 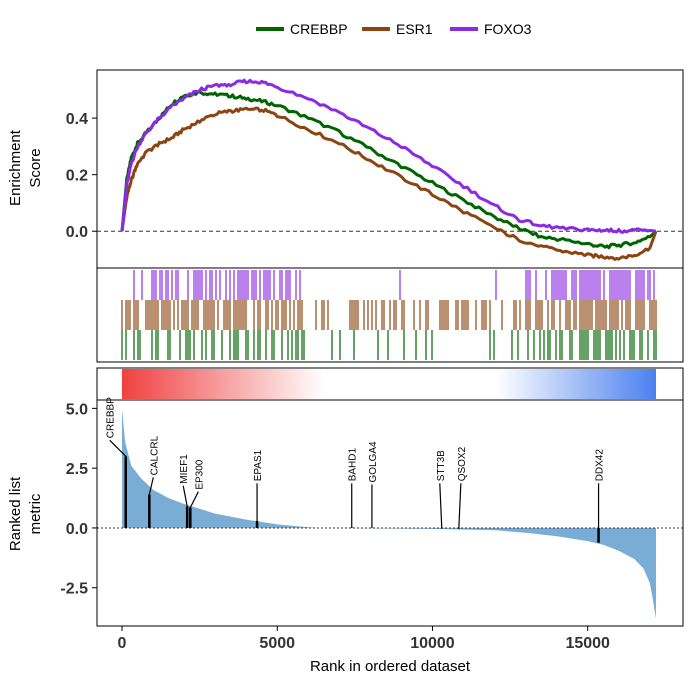 What do you see at coordinates (414, 29) in the screenshot?
I see `legend-label-esr1: ESR1` at bounding box center [414, 29].